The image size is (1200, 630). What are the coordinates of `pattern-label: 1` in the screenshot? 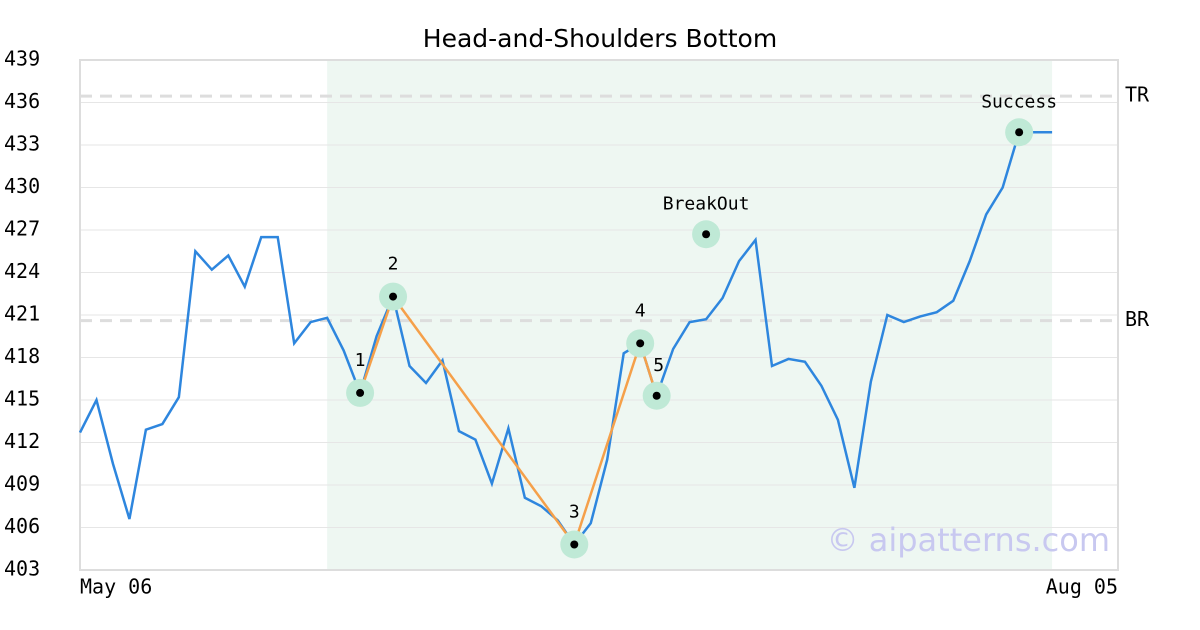 It's located at (360, 360).